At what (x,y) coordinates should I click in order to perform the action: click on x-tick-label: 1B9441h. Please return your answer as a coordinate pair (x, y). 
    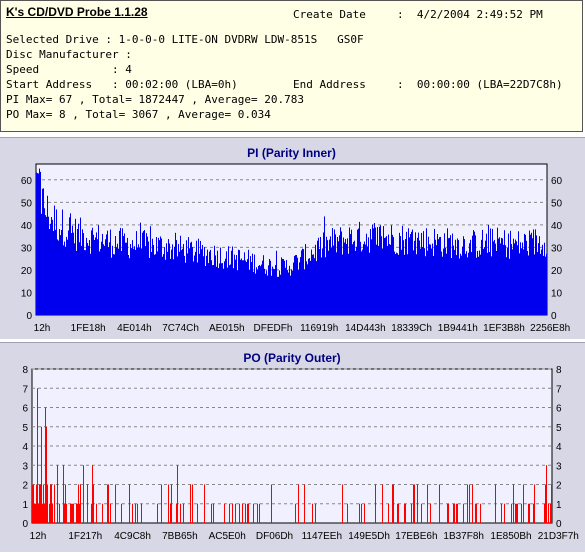
    Looking at the image, I should click on (458, 328).